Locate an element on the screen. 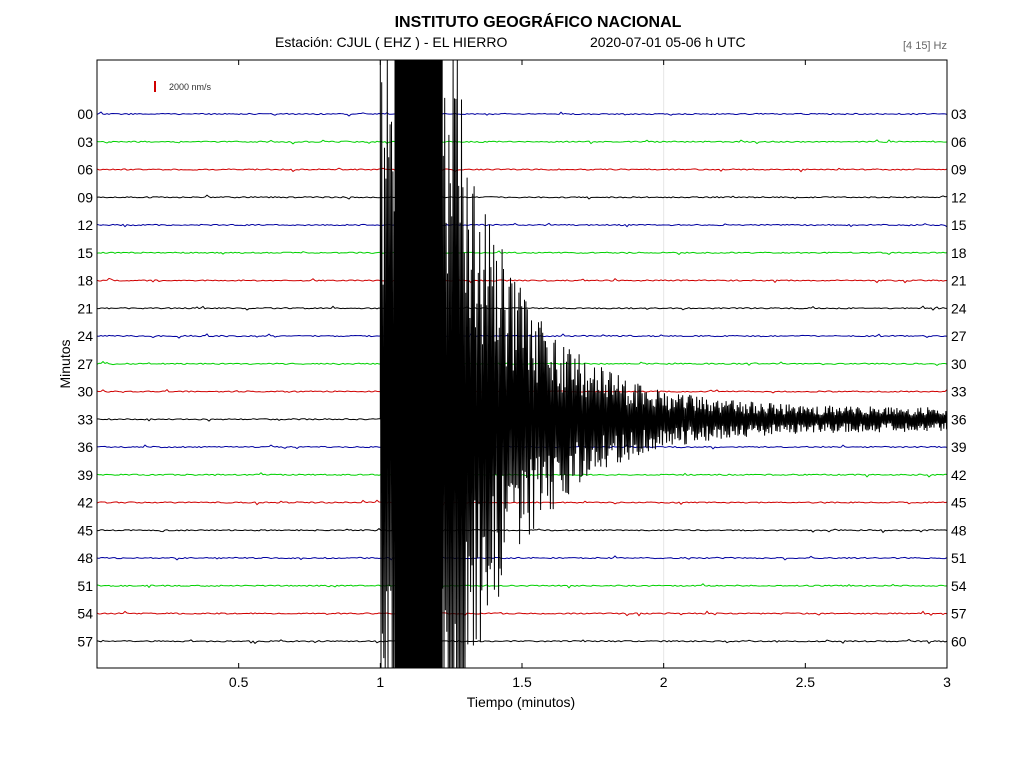 The width and height of the screenshot is (1025, 768). left-label: 21 is located at coordinates (85, 308).